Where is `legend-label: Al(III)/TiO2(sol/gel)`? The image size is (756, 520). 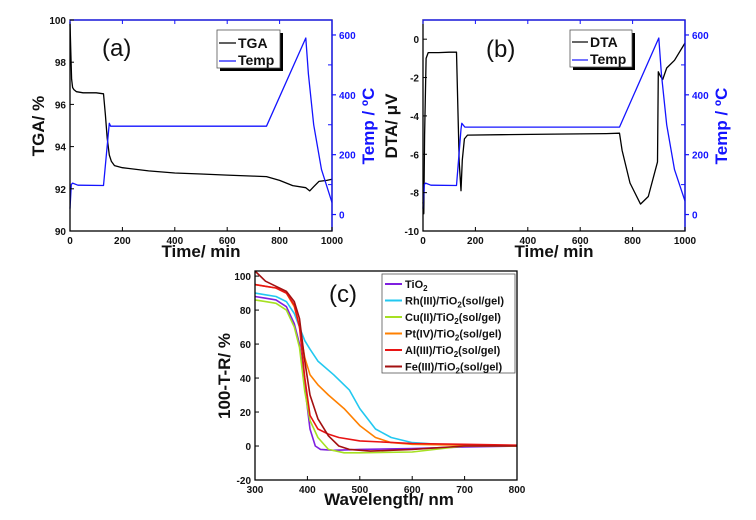
legend-label: Al(III)/TiO2(sol/gel) is located at coordinates (453, 352).